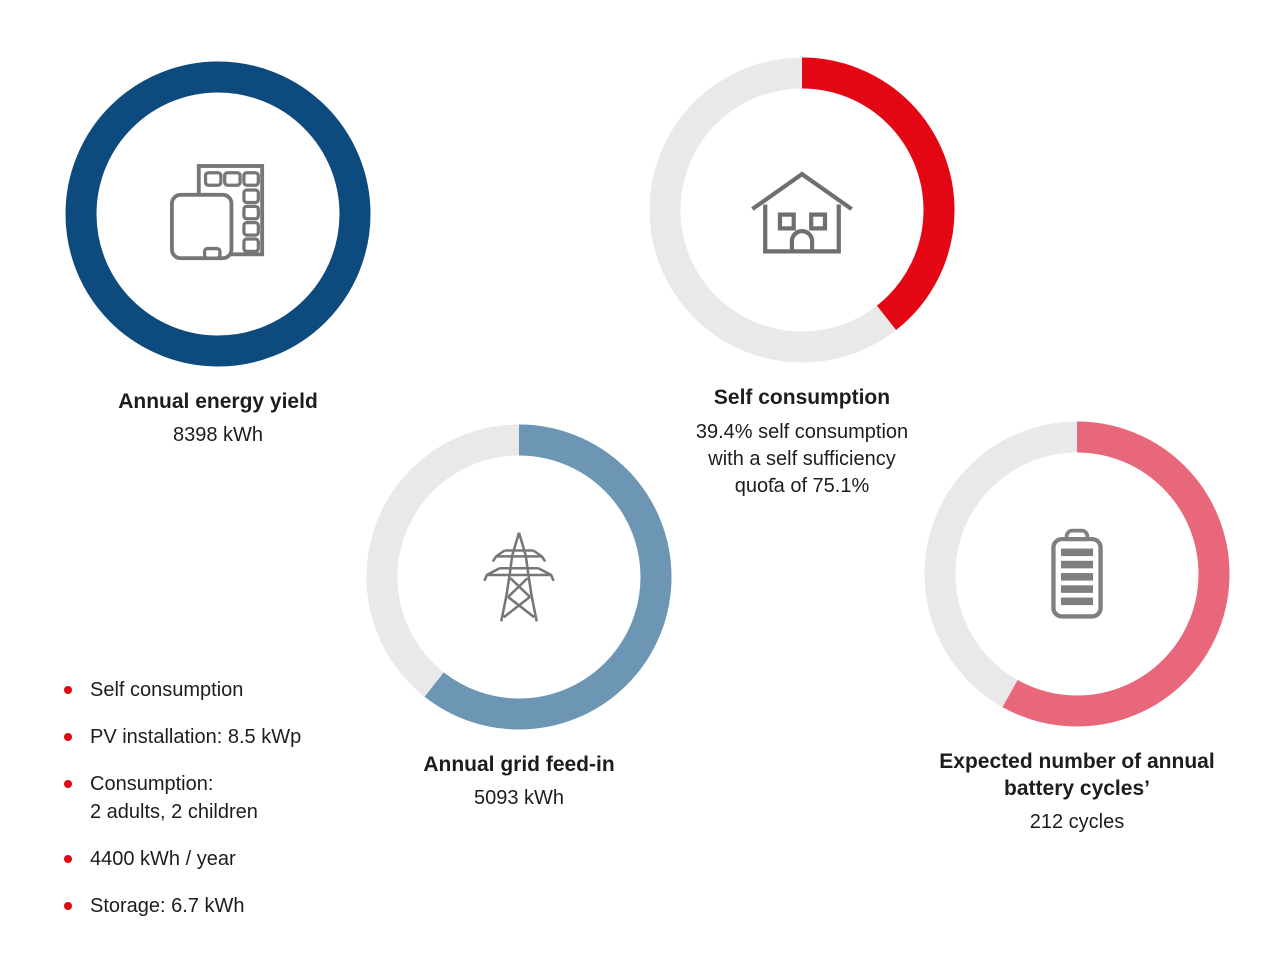 The width and height of the screenshot is (1280, 960). I want to click on donut-self-consumption, so click(802, 210).